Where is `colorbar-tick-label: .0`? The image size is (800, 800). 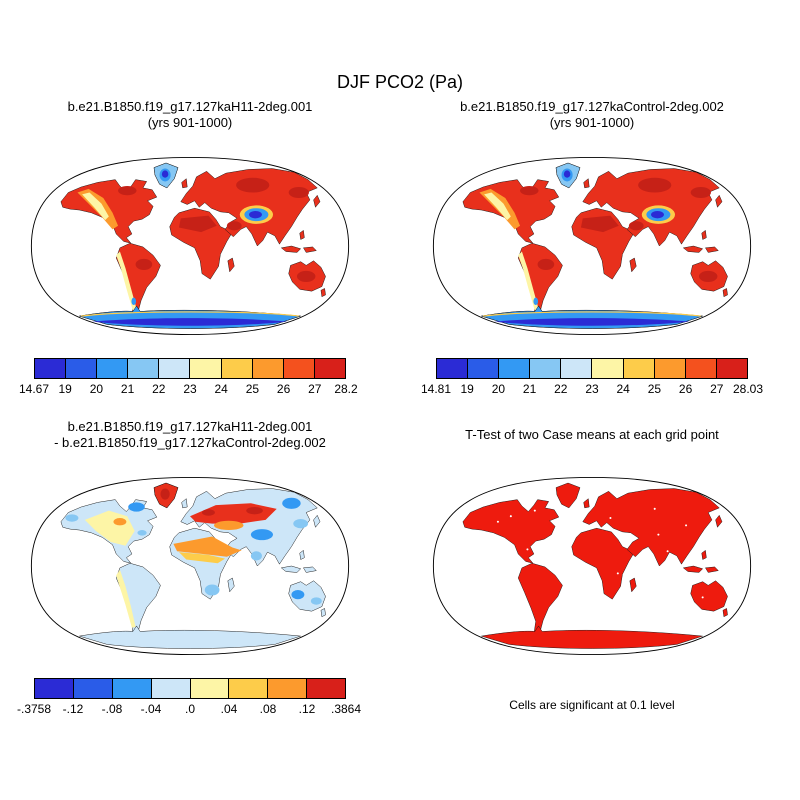 colorbar-tick-label: .0 is located at coordinates (190, 709).